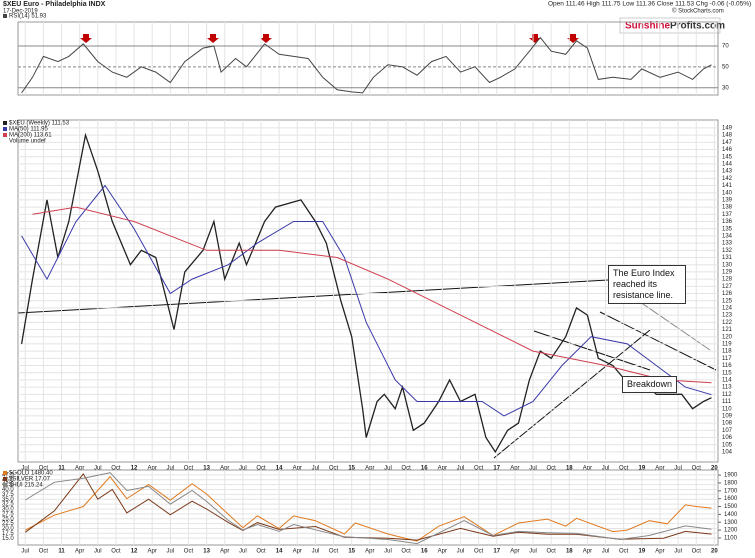  Describe the element at coordinates (727, 452) in the screenshot. I see `y-tick-label: 104` at that location.